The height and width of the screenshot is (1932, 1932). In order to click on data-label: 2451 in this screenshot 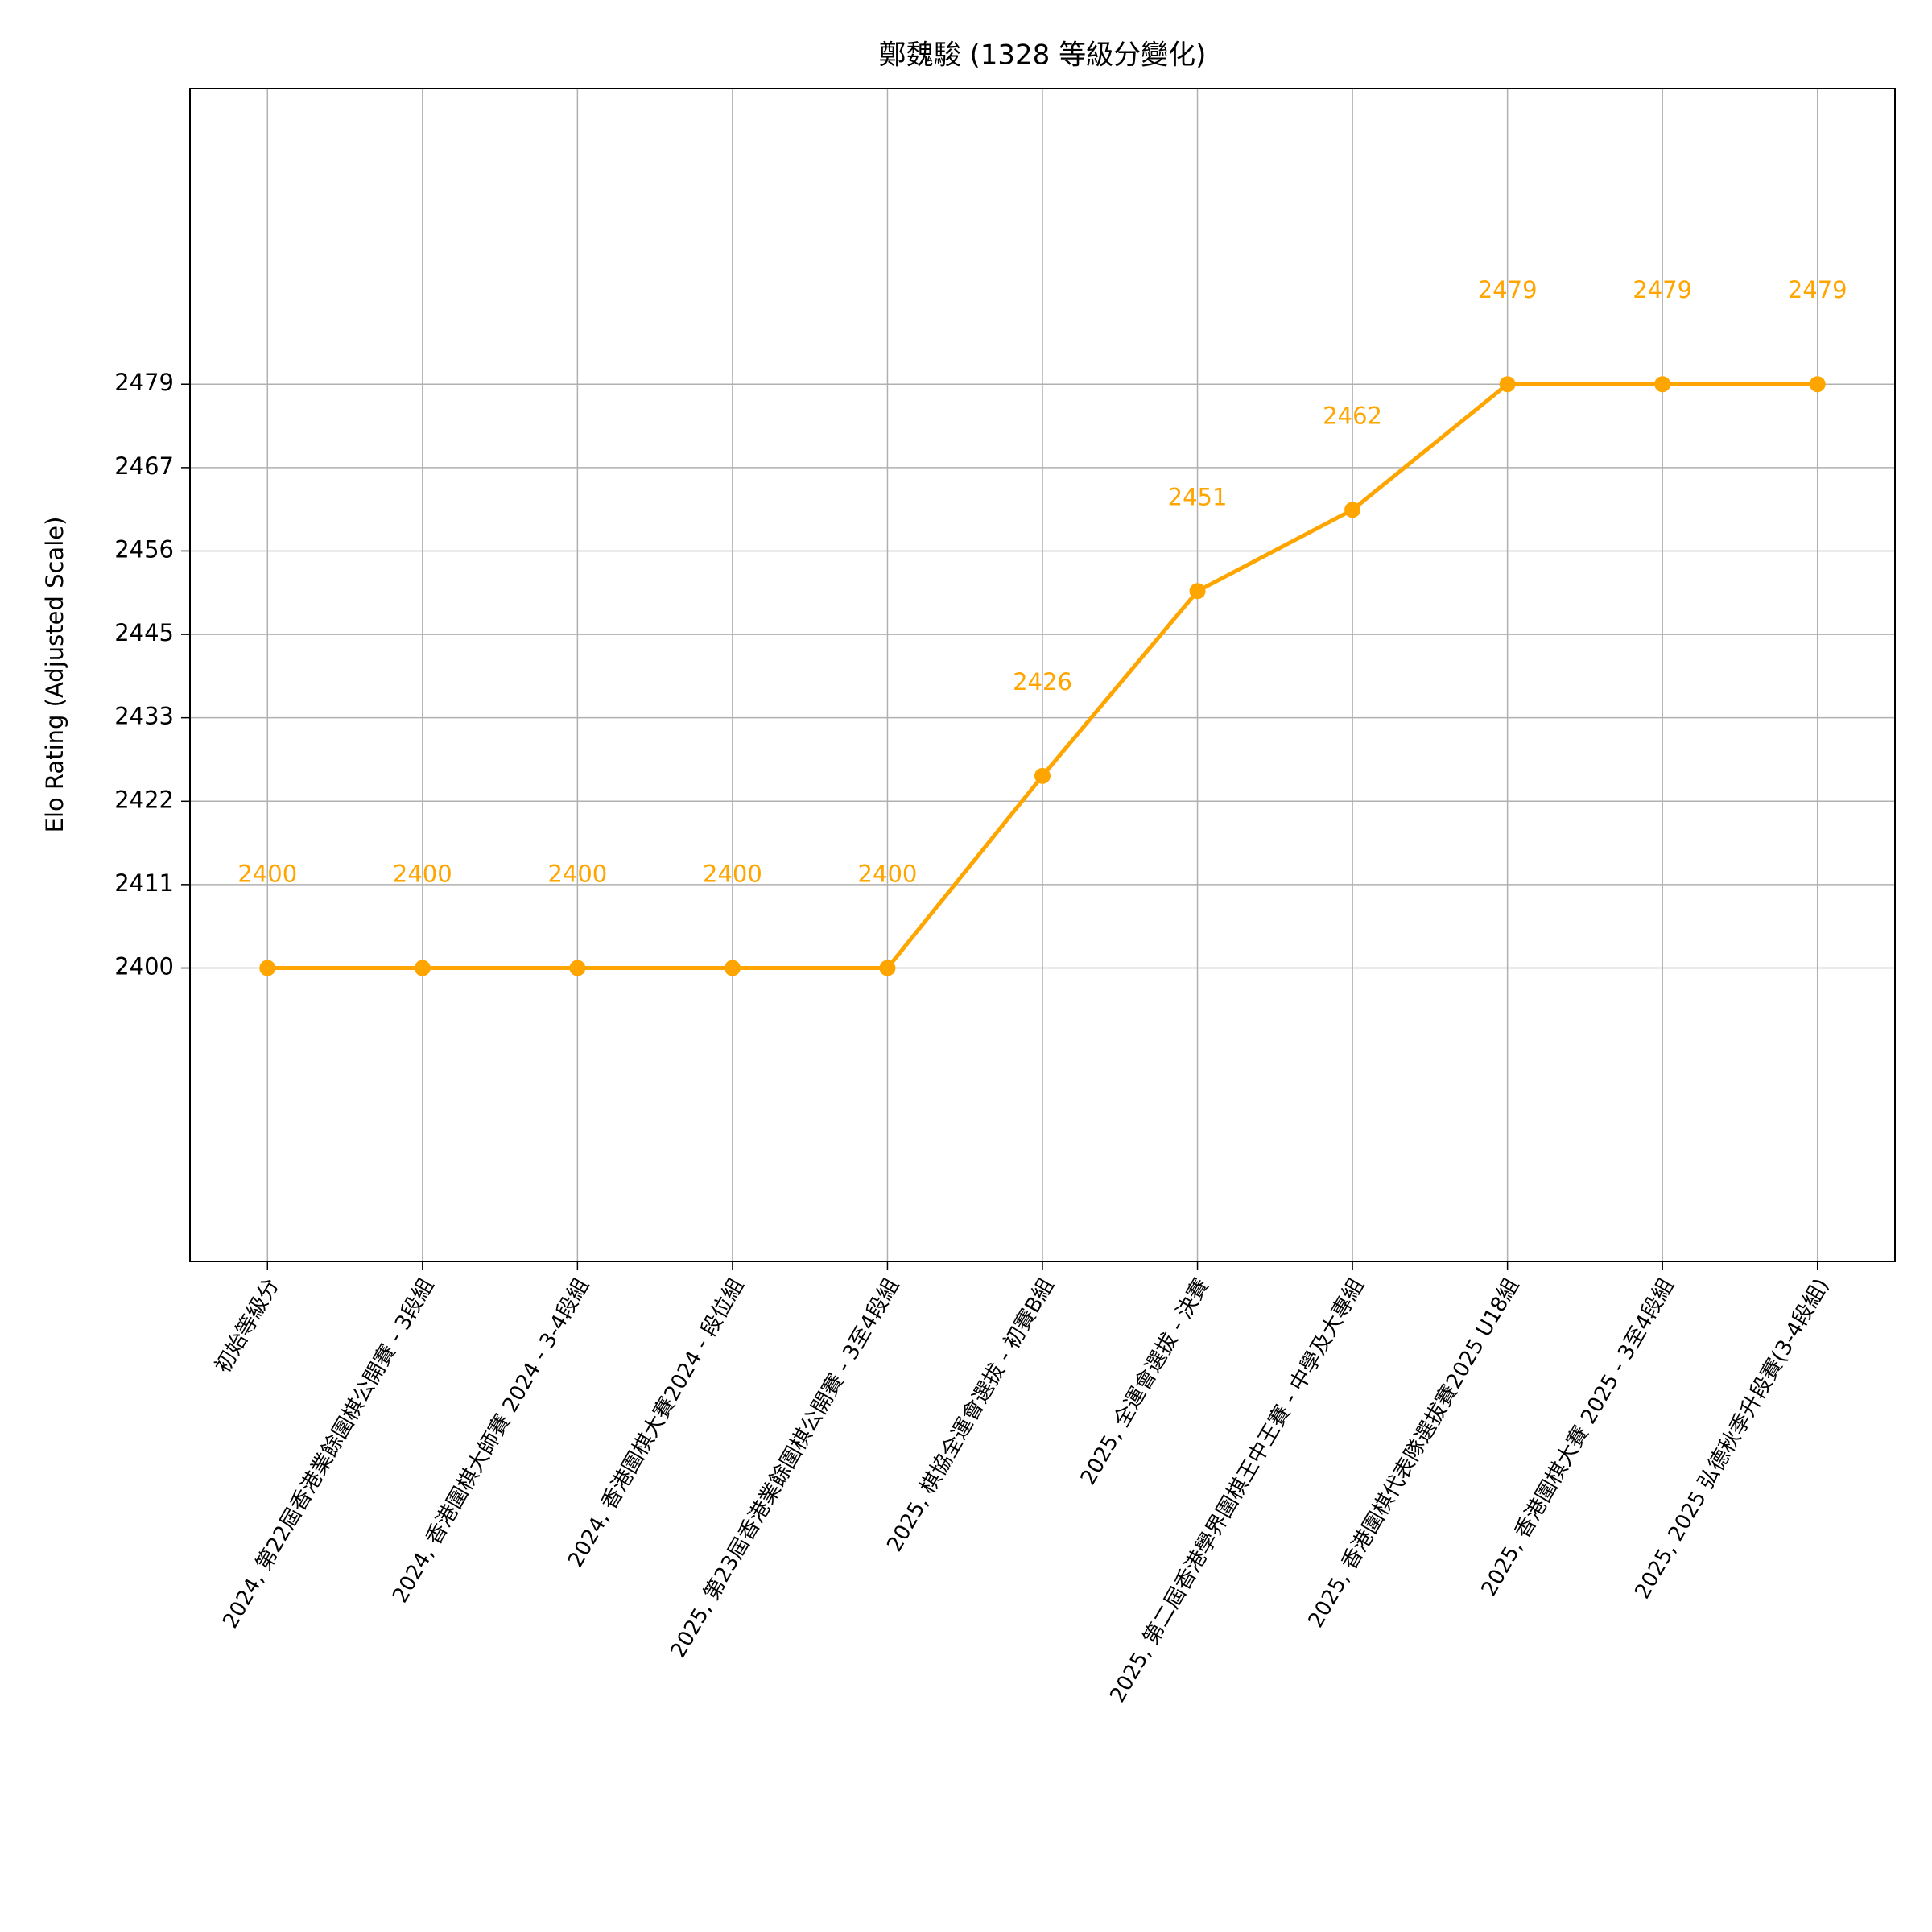, I will do `click(1198, 496)`.